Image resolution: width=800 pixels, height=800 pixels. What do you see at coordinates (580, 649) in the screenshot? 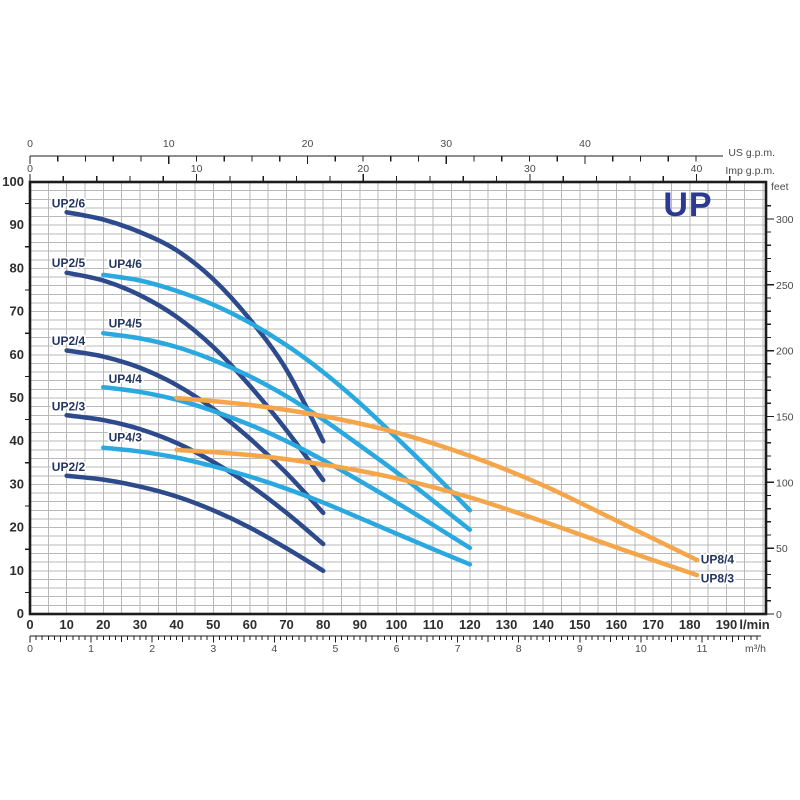
I see `m3h-label: 9` at bounding box center [580, 649].